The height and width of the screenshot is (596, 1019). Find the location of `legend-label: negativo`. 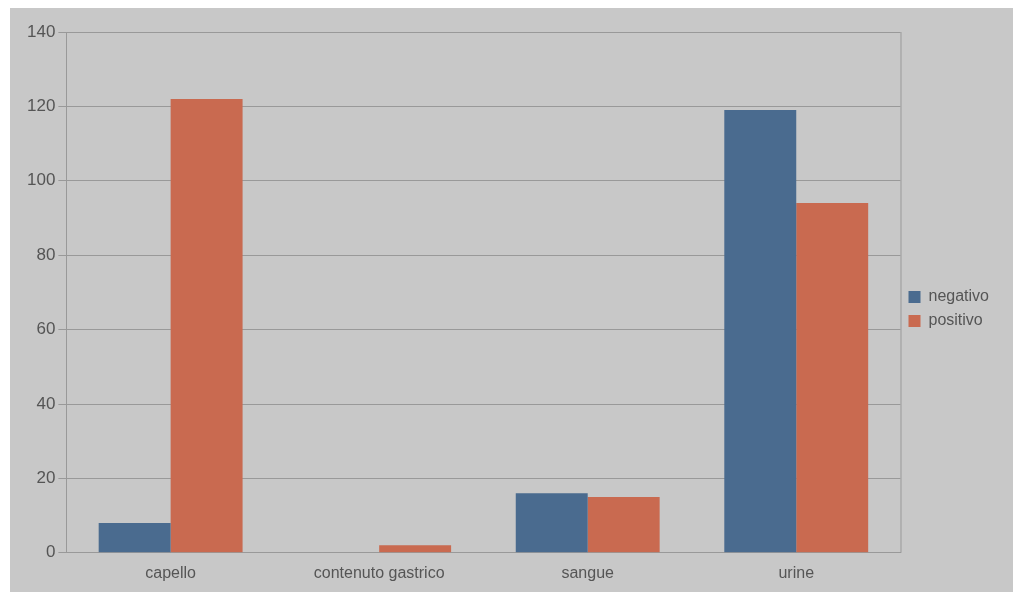

legend-label: negativo is located at coordinates (959, 296).